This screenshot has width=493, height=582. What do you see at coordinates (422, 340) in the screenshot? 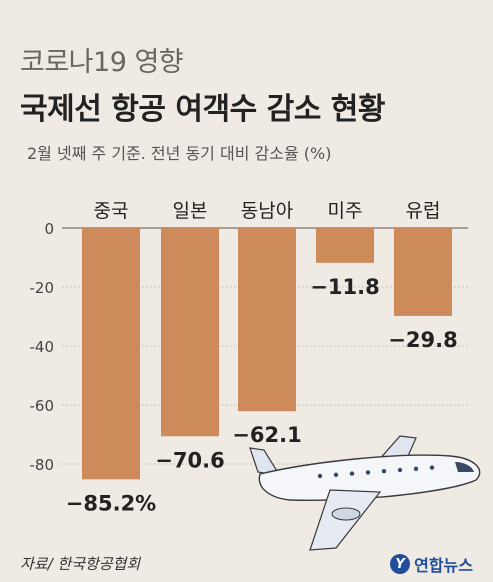
I see `value-label: −29.8` at bounding box center [422, 340].